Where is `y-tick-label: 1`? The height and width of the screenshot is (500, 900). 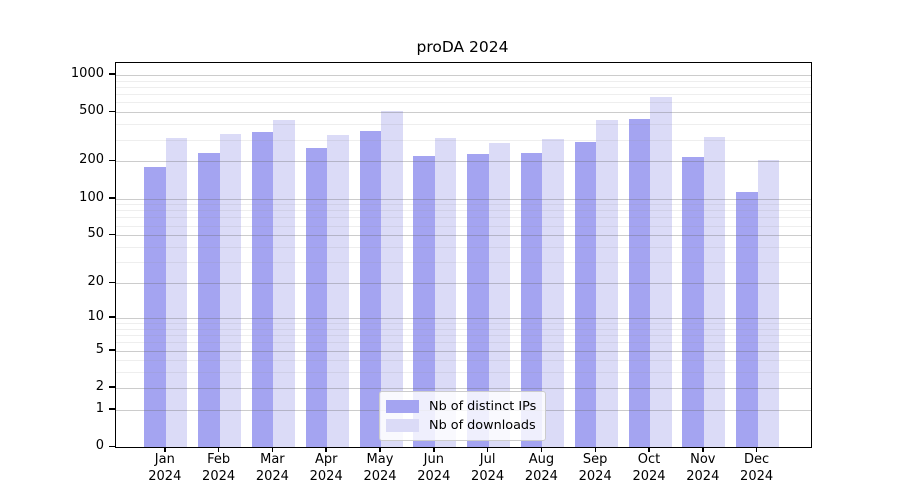 y-tick-label: 1 is located at coordinates (99, 408).